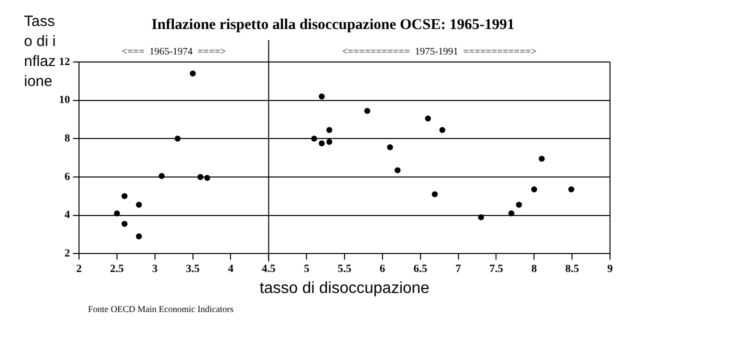  I want to click on x-tick-label: 6.5, so click(420, 269).